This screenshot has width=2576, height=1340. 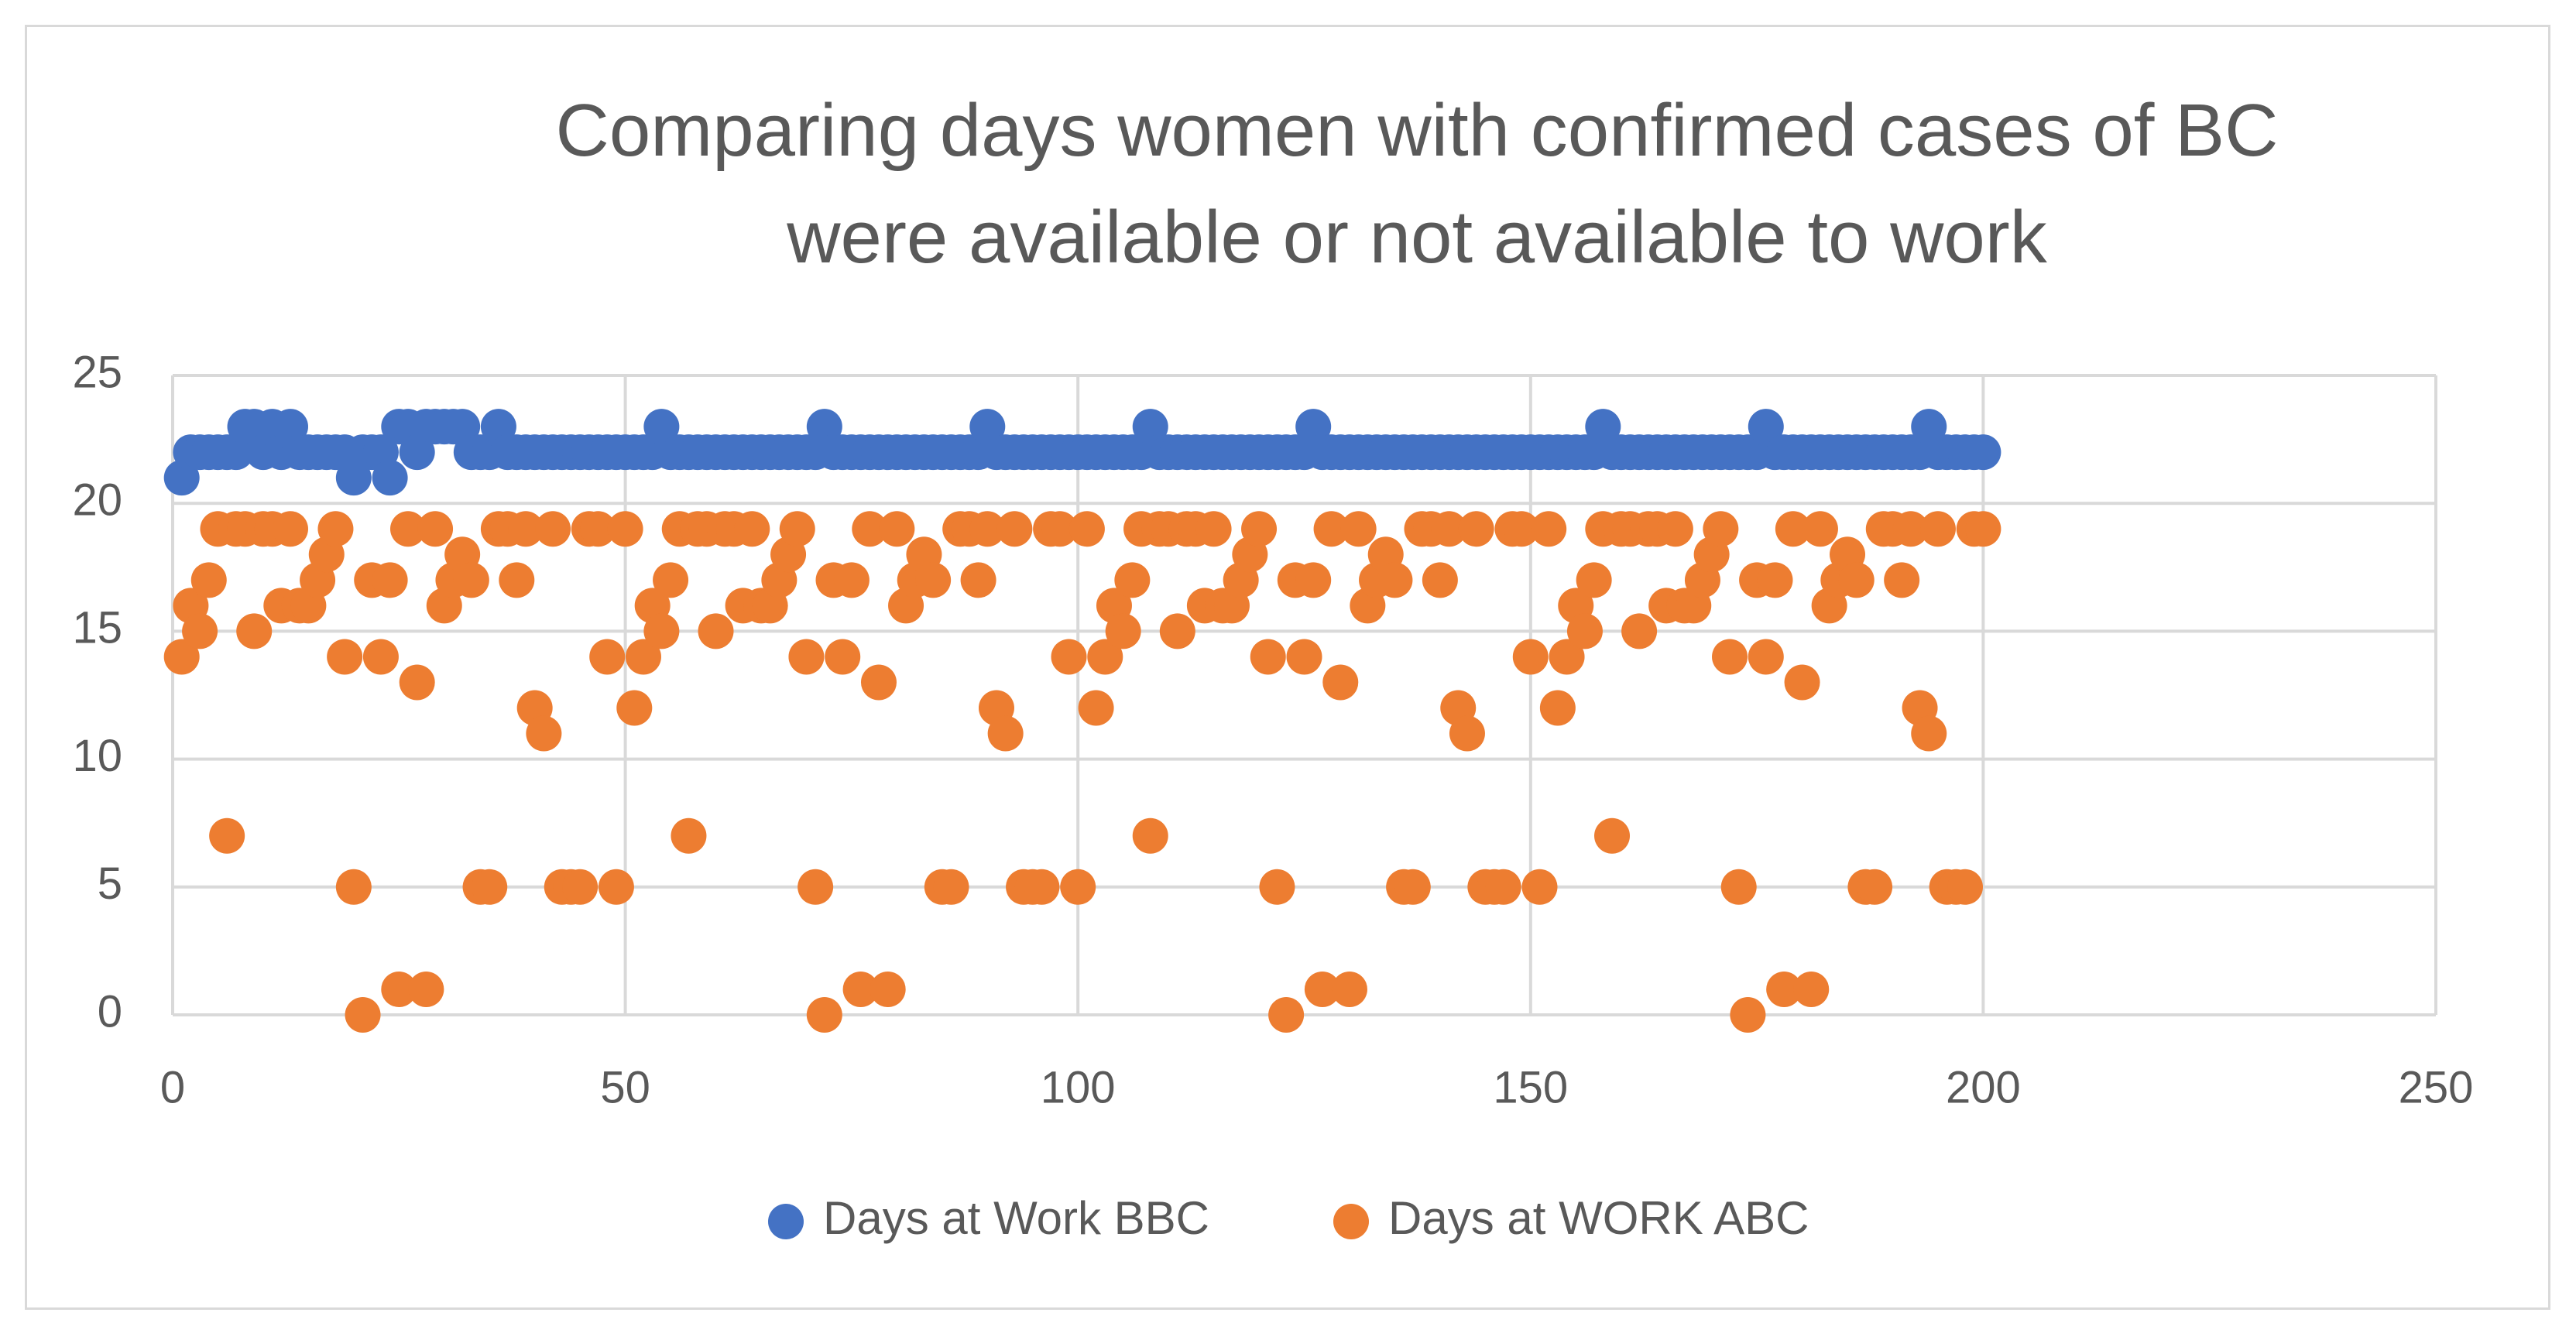 What do you see at coordinates (1598, 1218) in the screenshot?
I see `legend-label: Days at WORK ABC` at bounding box center [1598, 1218].